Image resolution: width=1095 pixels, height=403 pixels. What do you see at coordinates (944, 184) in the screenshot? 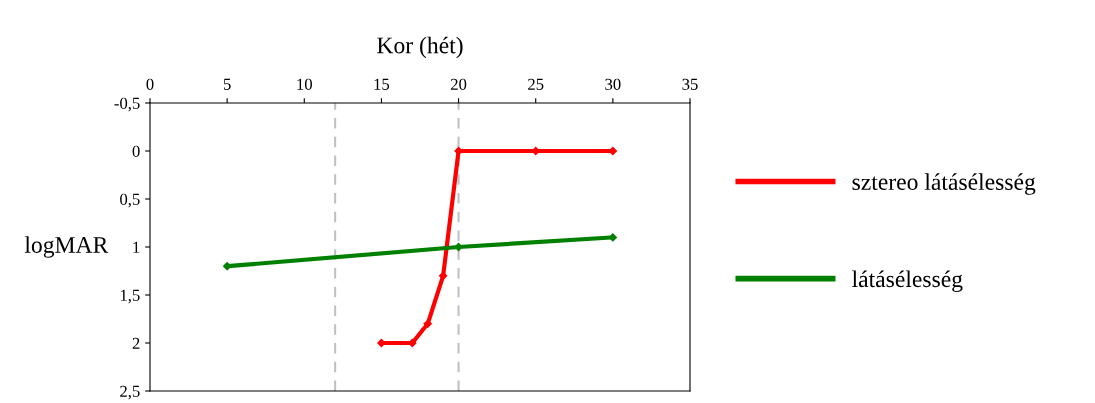
I see `legend-label: sztereo látásélesség` at bounding box center [944, 184].